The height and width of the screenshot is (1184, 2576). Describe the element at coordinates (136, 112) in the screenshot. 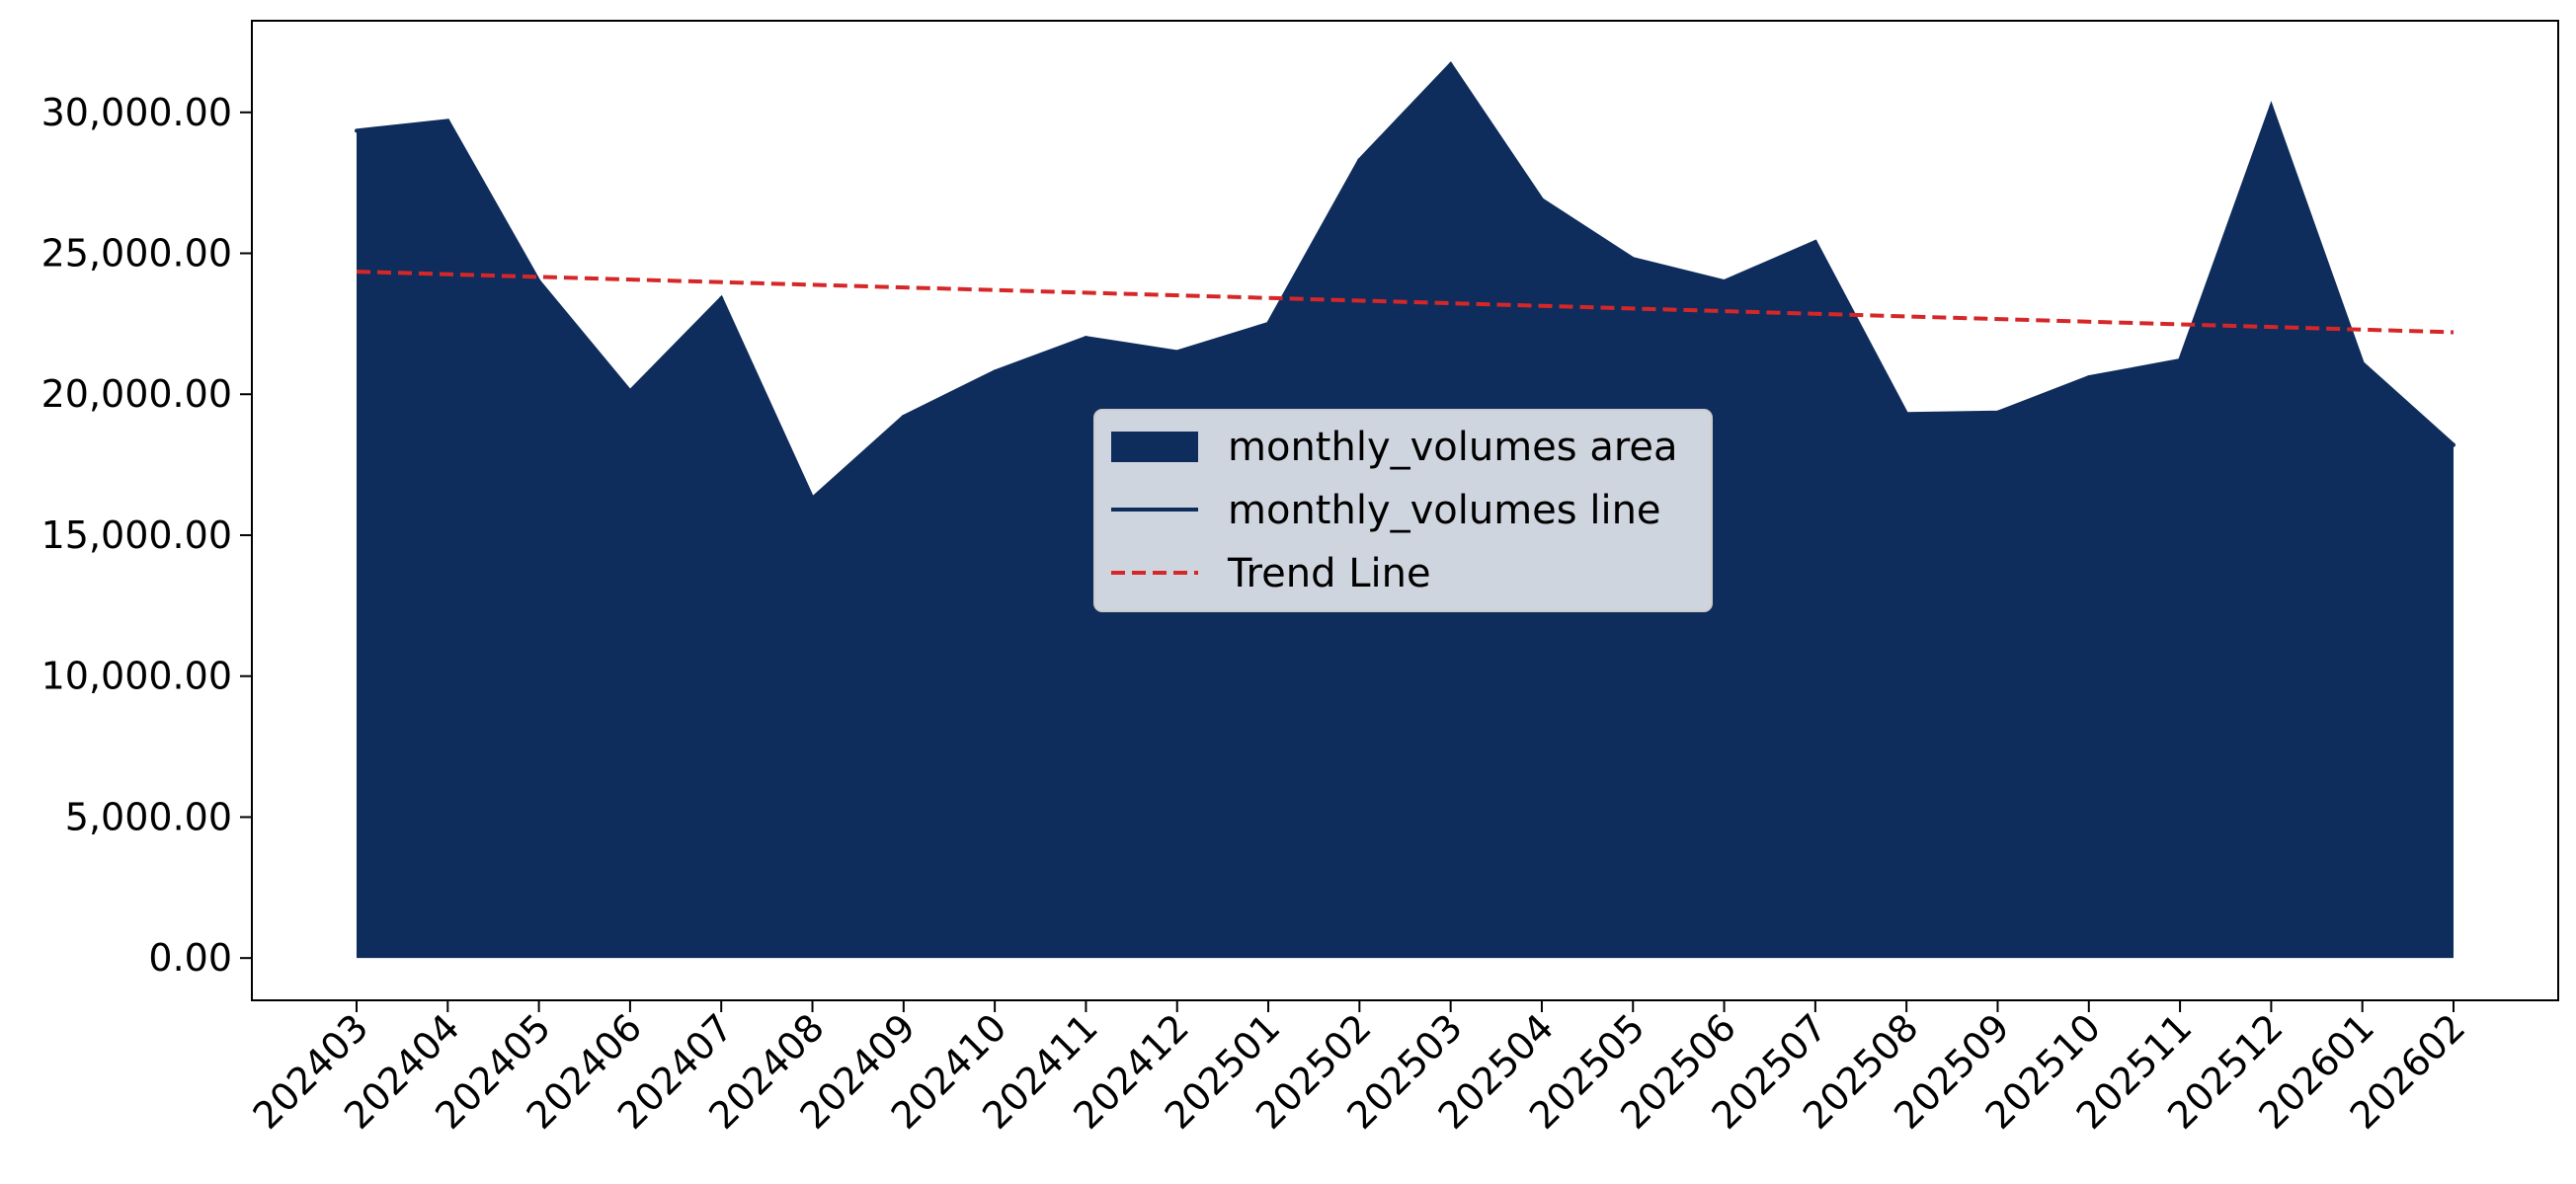

I see `y-tick-label: 30,000.00` at that location.